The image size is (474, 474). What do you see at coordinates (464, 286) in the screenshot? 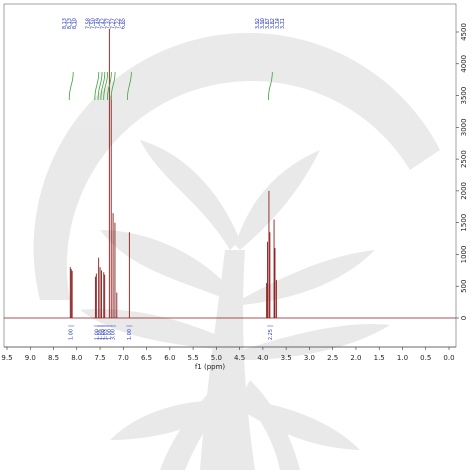
I see `y-tick-label: 500` at bounding box center [464, 286].